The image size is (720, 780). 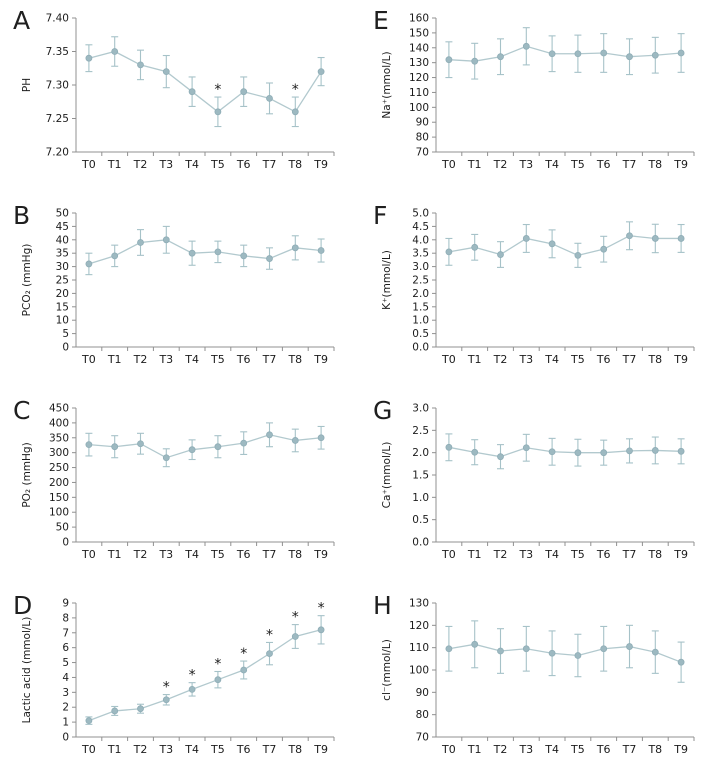 I want to click on y-tick-label: 4.0, so click(x=420, y=240).